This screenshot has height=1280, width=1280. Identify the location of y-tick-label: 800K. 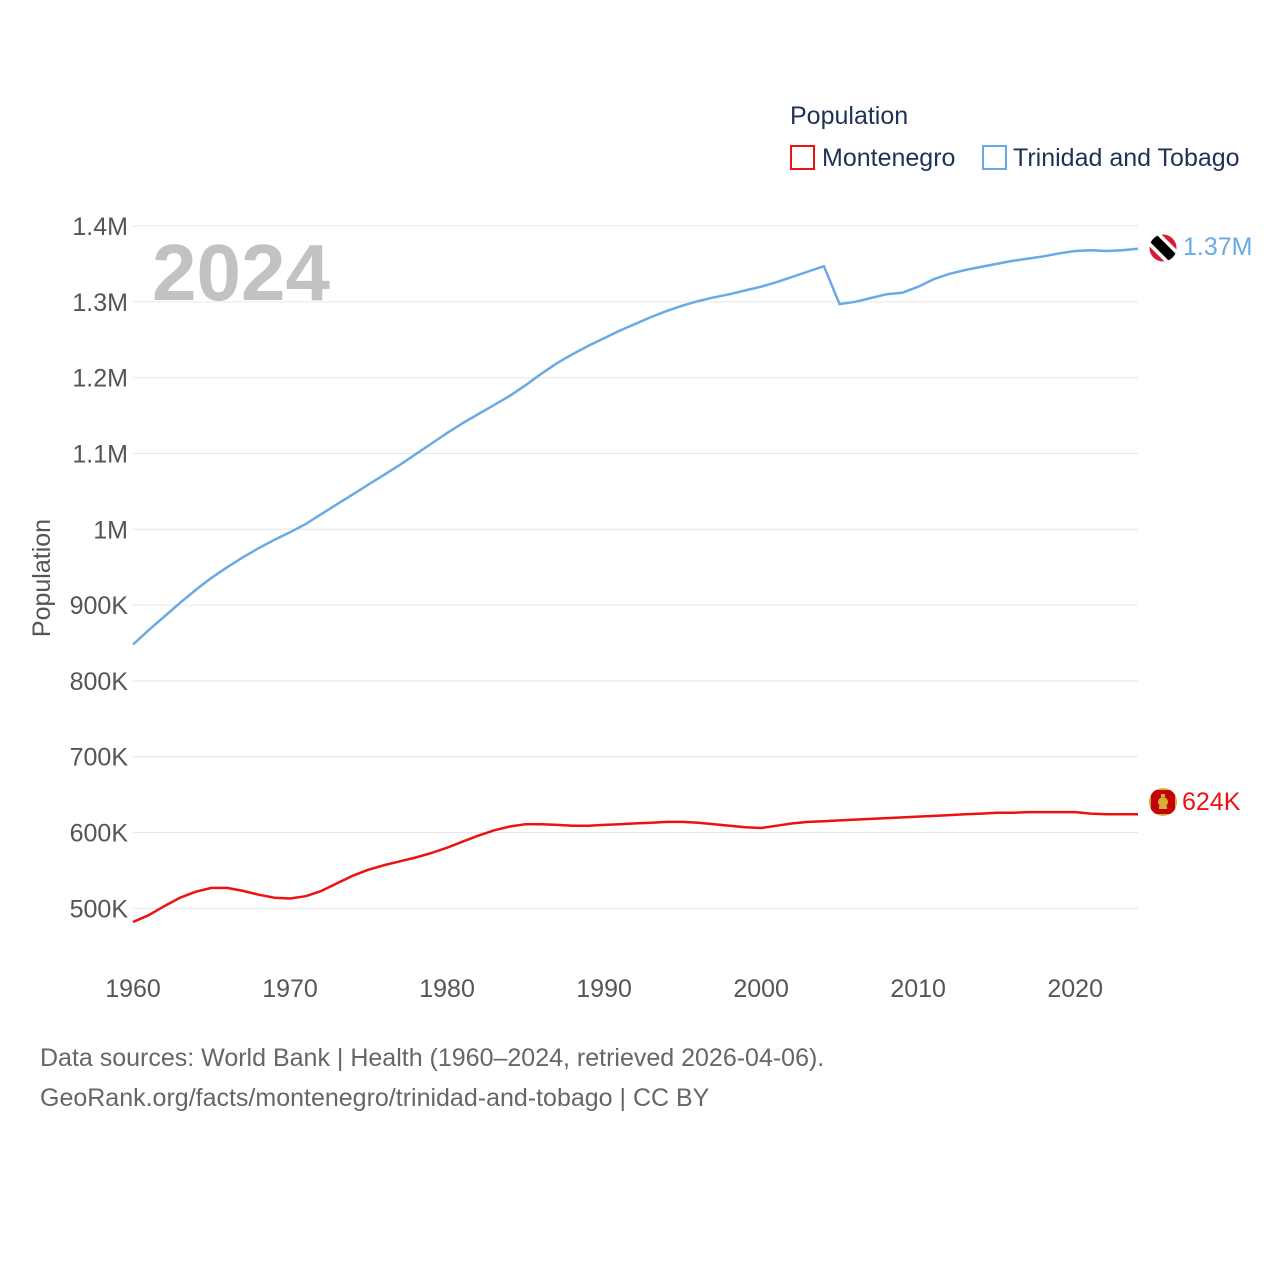
(99, 682).